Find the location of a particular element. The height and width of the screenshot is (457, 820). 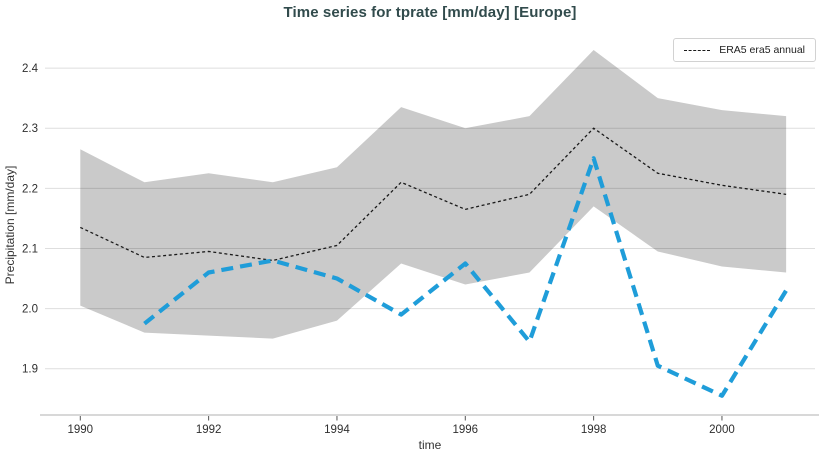

y-tick-label: 2.0 is located at coordinates (30, 310).